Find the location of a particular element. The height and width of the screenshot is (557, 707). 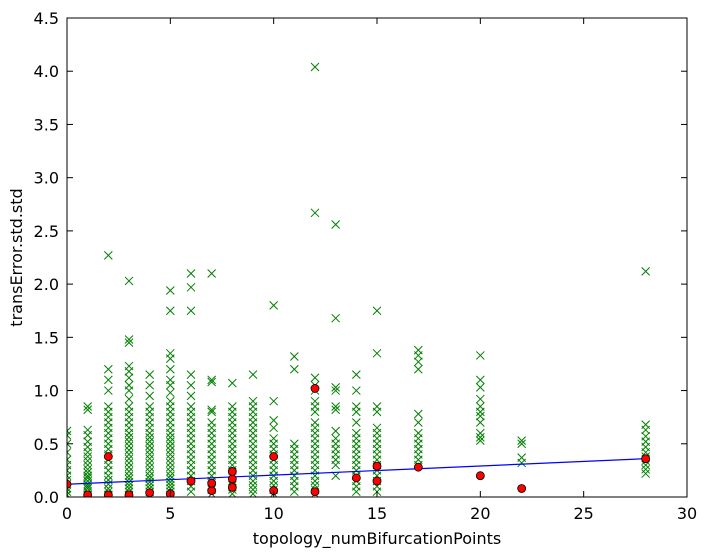

x-tick-label: 0 is located at coordinates (67, 513).